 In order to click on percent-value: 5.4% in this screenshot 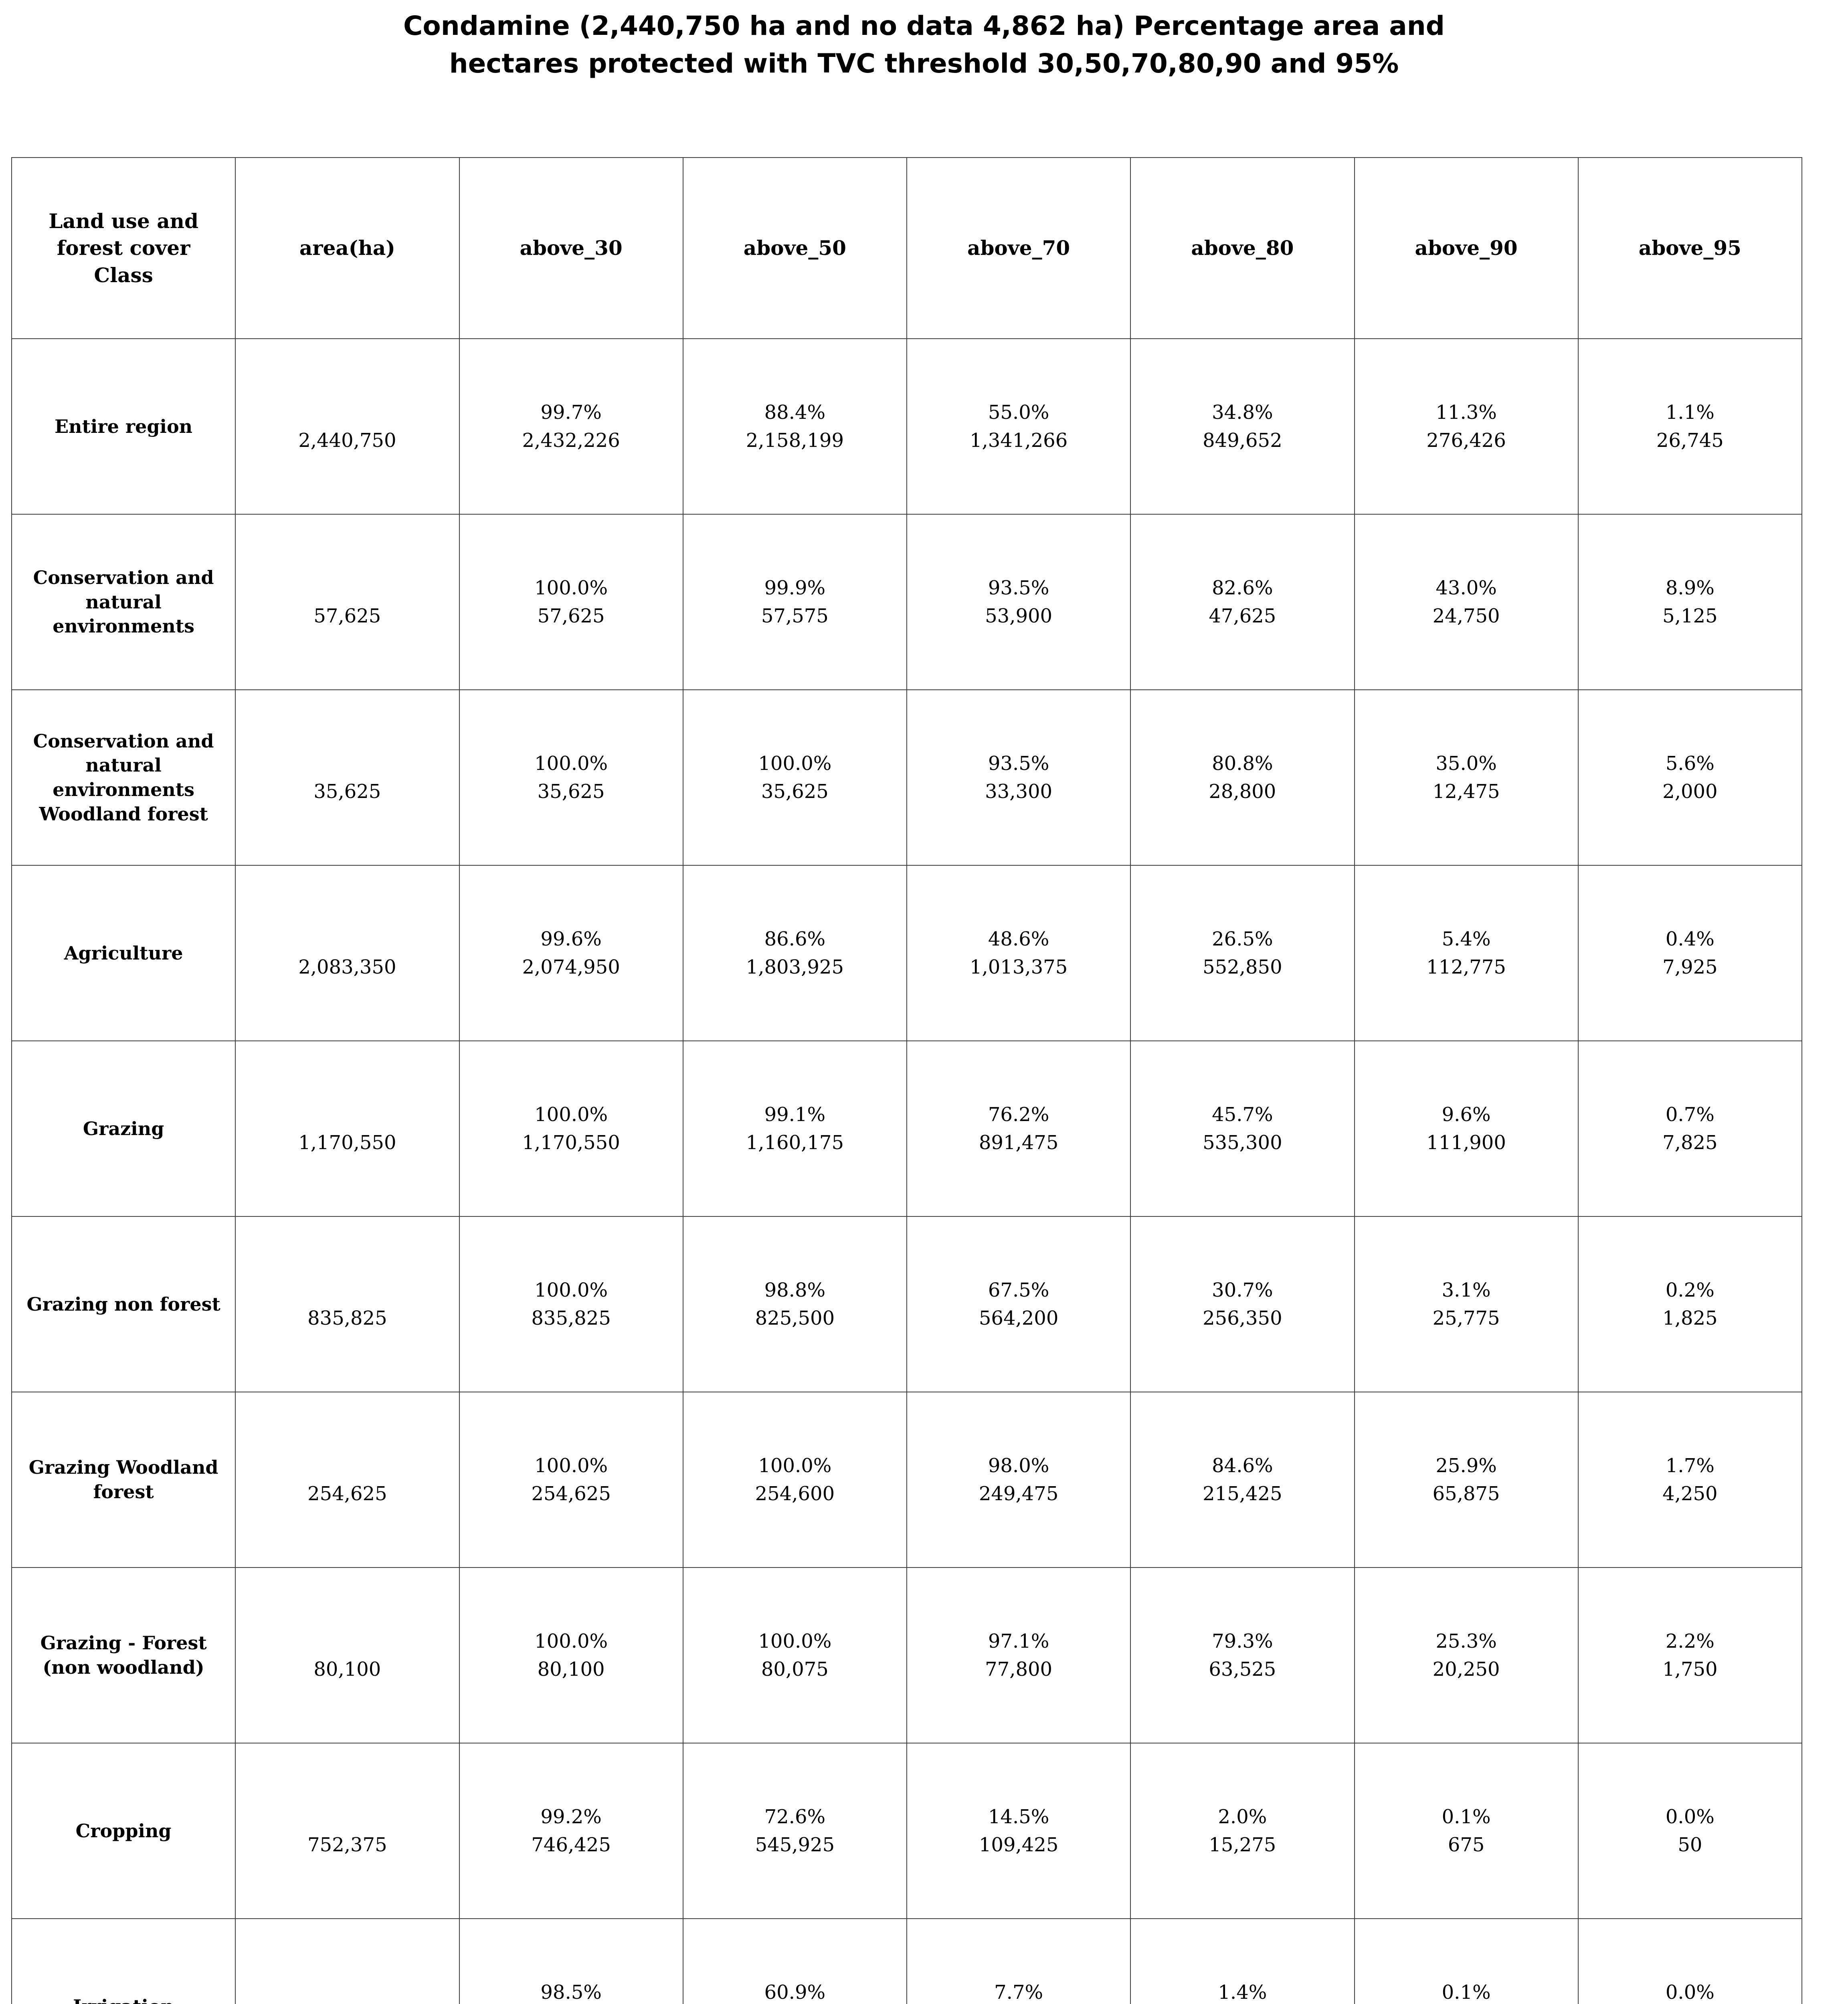, I will do `click(1466, 939)`.